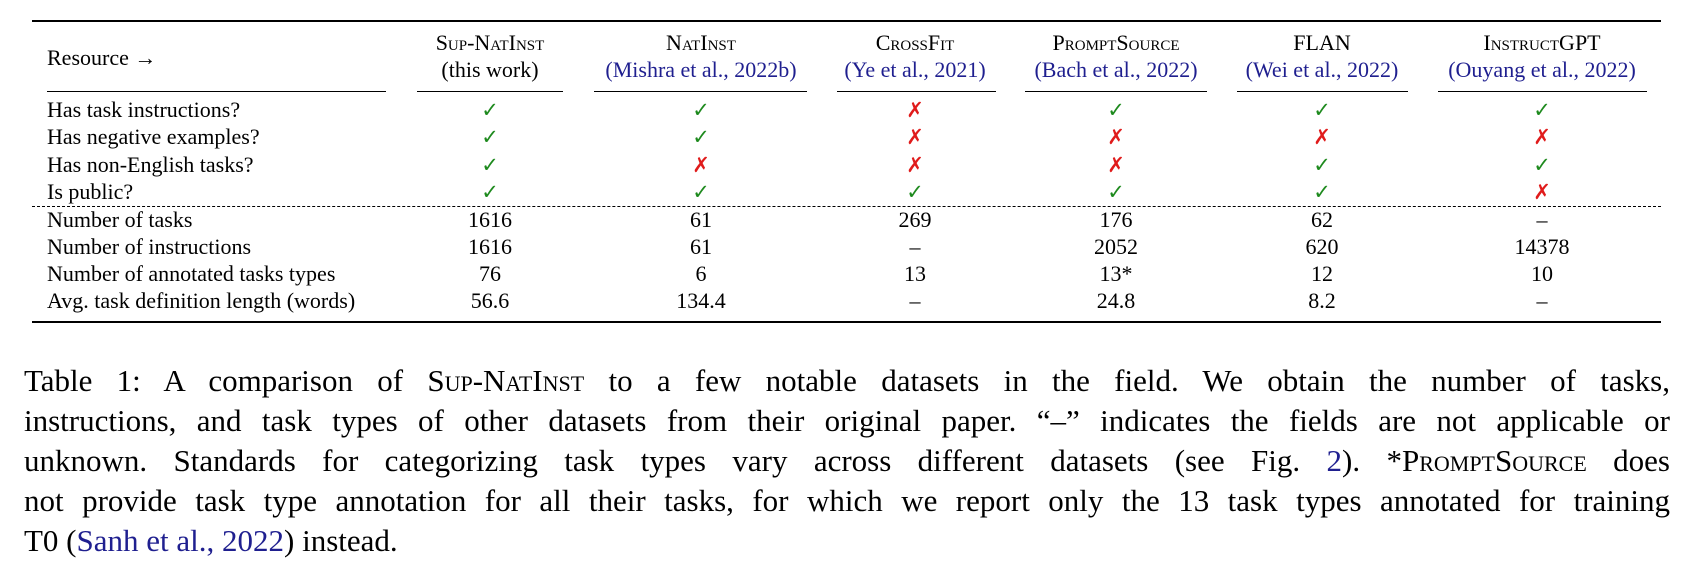 This screenshot has height=580, width=1682. Describe the element at coordinates (1322, 69) in the screenshot. I see `column-source: (Wei et al., 2022)` at that location.